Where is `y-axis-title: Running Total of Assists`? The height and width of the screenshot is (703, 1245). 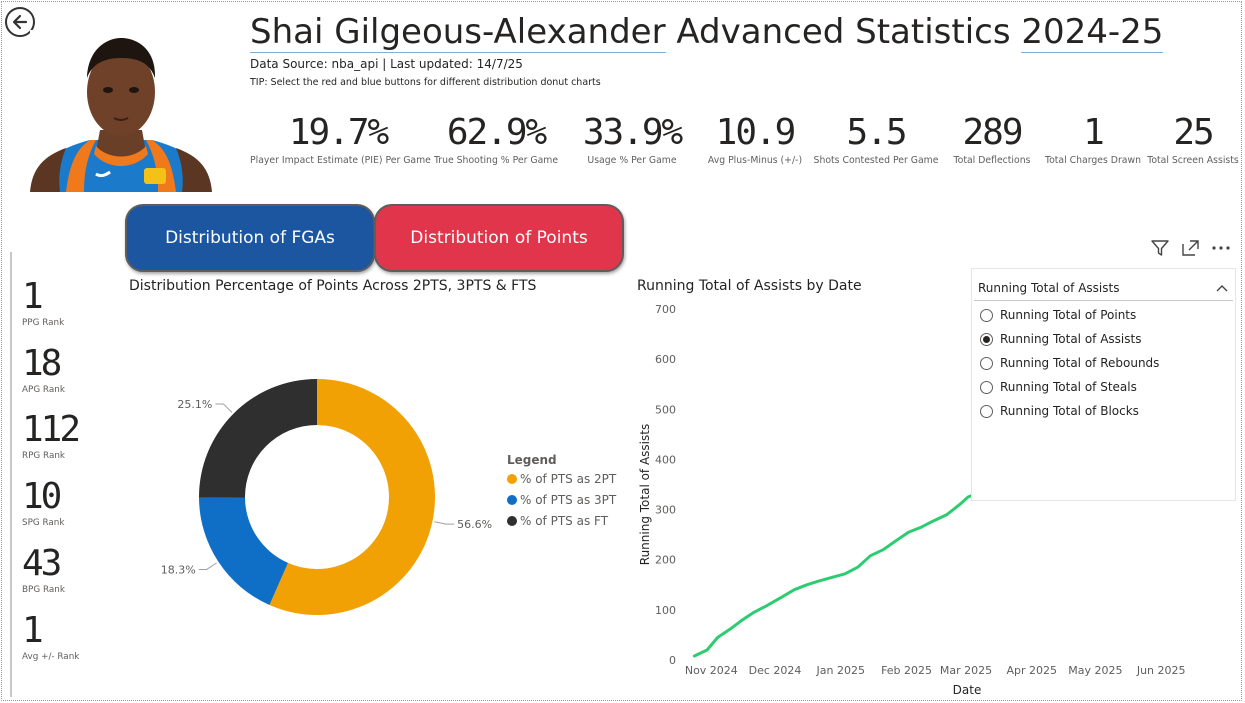
y-axis-title: Running Total of Assists is located at coordinates (645, 494).